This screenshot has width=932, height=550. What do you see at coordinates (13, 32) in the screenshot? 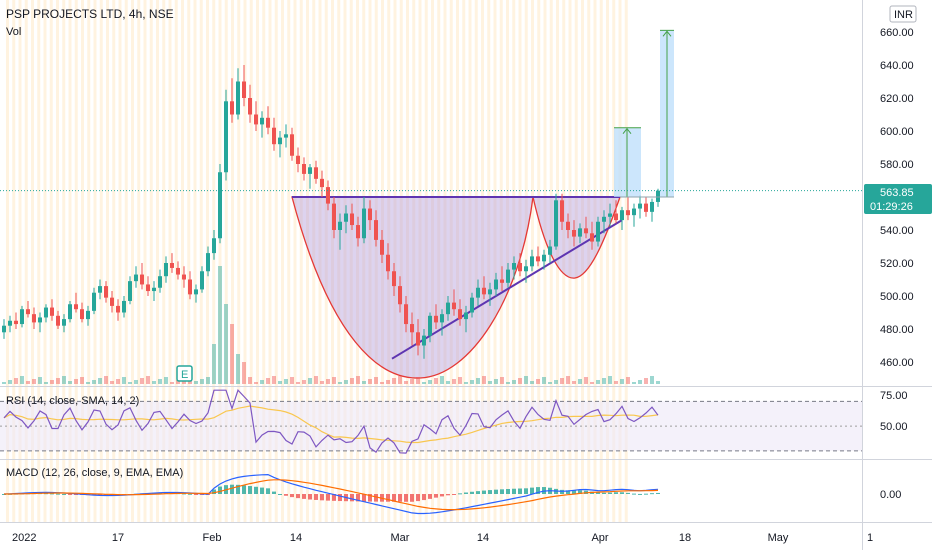
I see `volume-label: Vol` at bounding box center [13, 32].